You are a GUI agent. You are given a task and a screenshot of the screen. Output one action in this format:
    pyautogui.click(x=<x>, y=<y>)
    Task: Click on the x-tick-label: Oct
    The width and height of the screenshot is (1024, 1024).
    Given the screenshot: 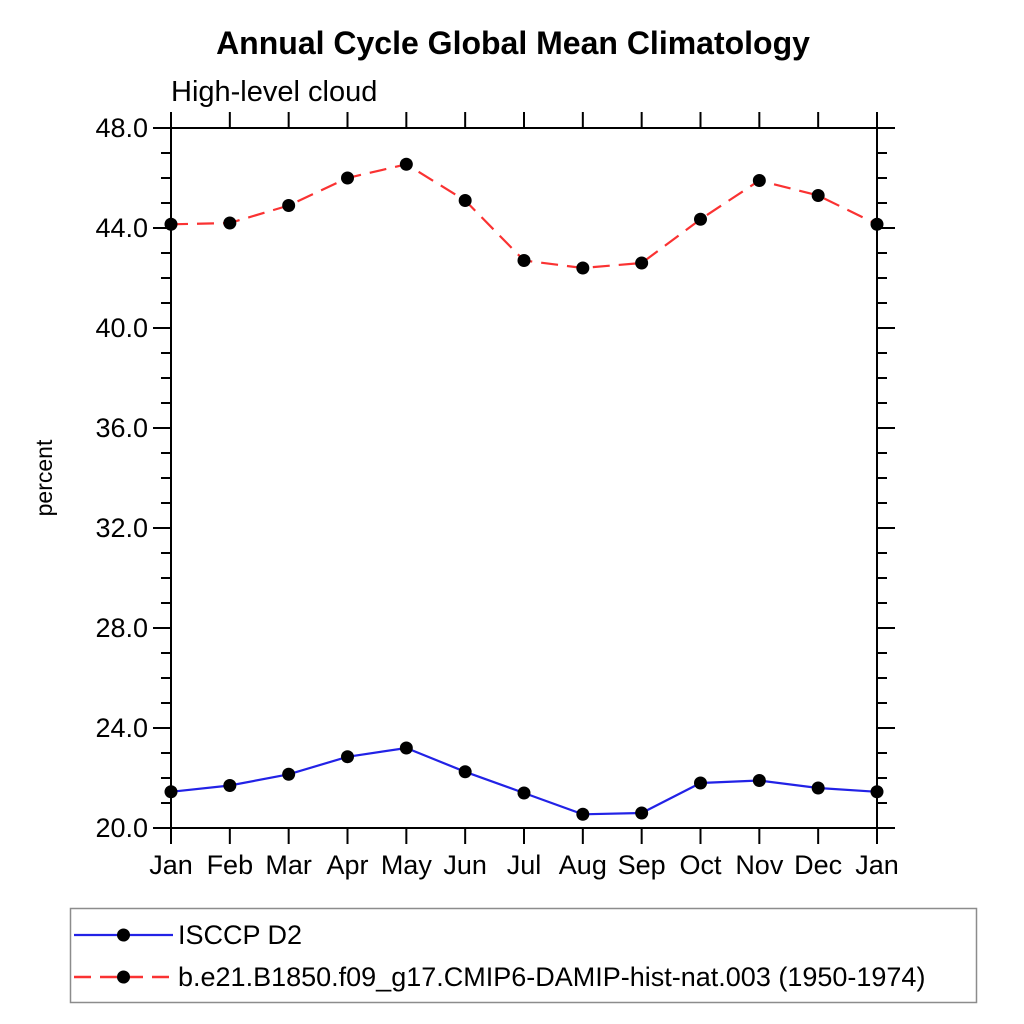 What is the action you would take?
    pyautogui.click(x=700, y=865)
    